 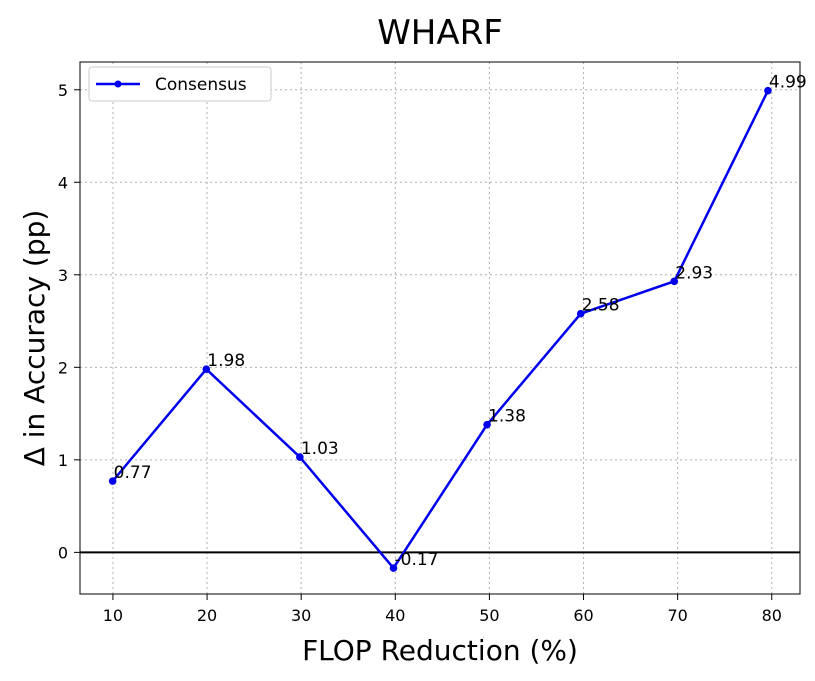 I want to click on y-tick-label: 4, so click(x=63, y=182).